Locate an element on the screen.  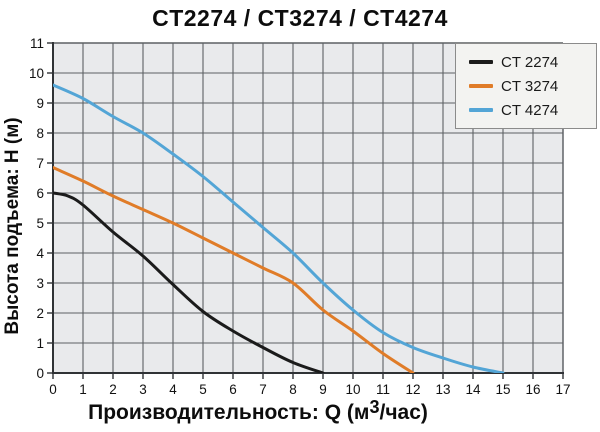
legend-label-ct4274: CT 4274 is located at coordinates (530, 110).